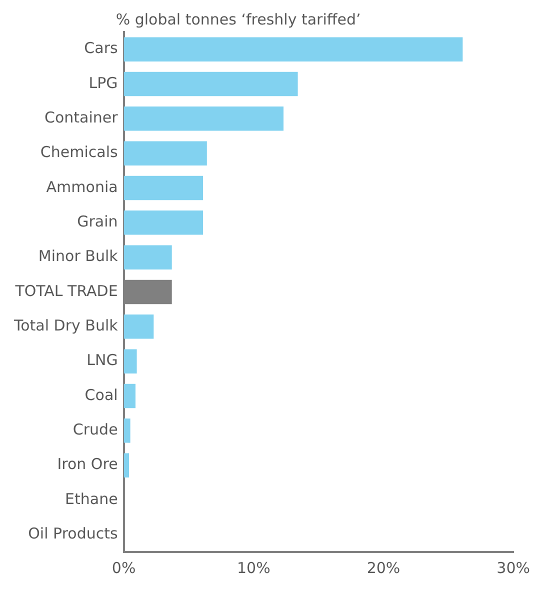 Image resolution: width=546 pixels, height=594 pixels. What do you see at coordinates (65, 325) in the screenshot?
I see `y-tick-label: Total Dry Bulk` at bounding box center [65, 325].